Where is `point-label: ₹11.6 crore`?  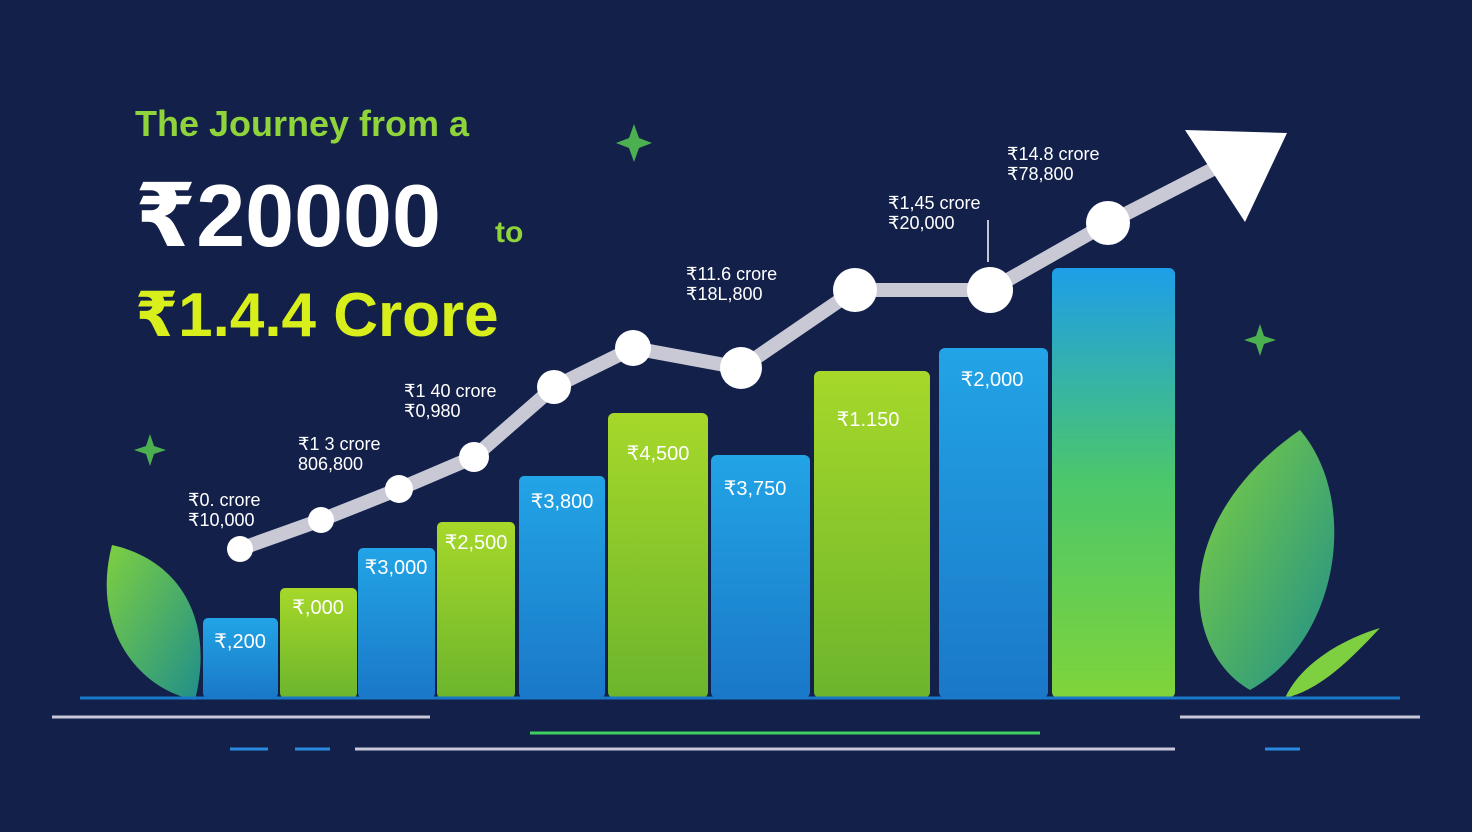
point-label: ₹11.6 crore is located at coordinates (731, 274).